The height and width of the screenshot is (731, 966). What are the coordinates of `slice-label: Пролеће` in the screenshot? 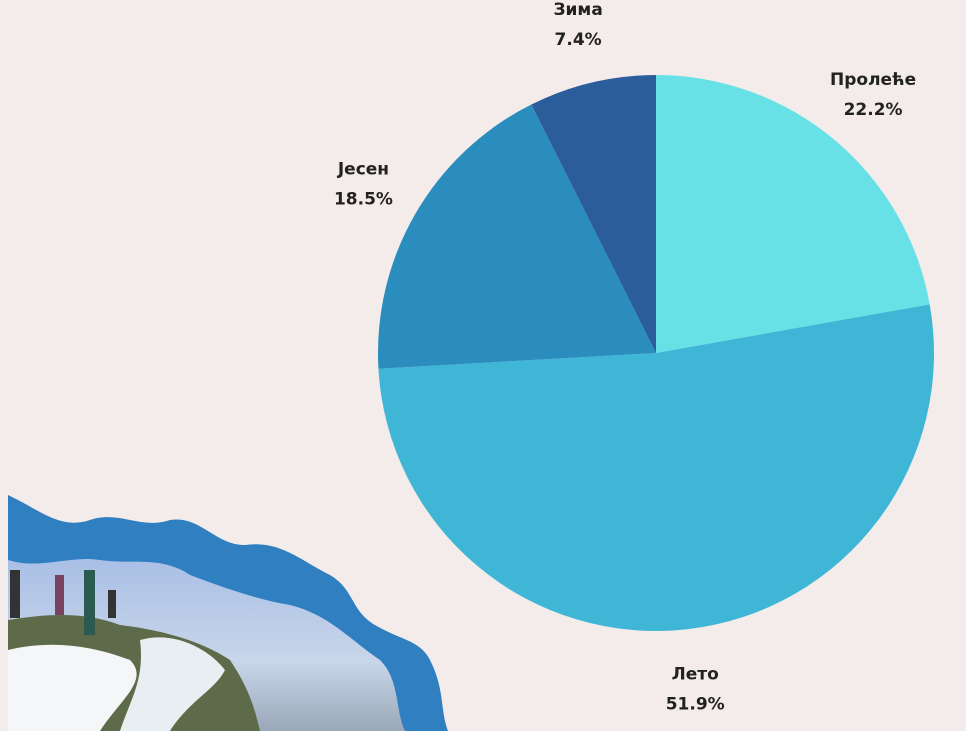 It's located at (873, 80).